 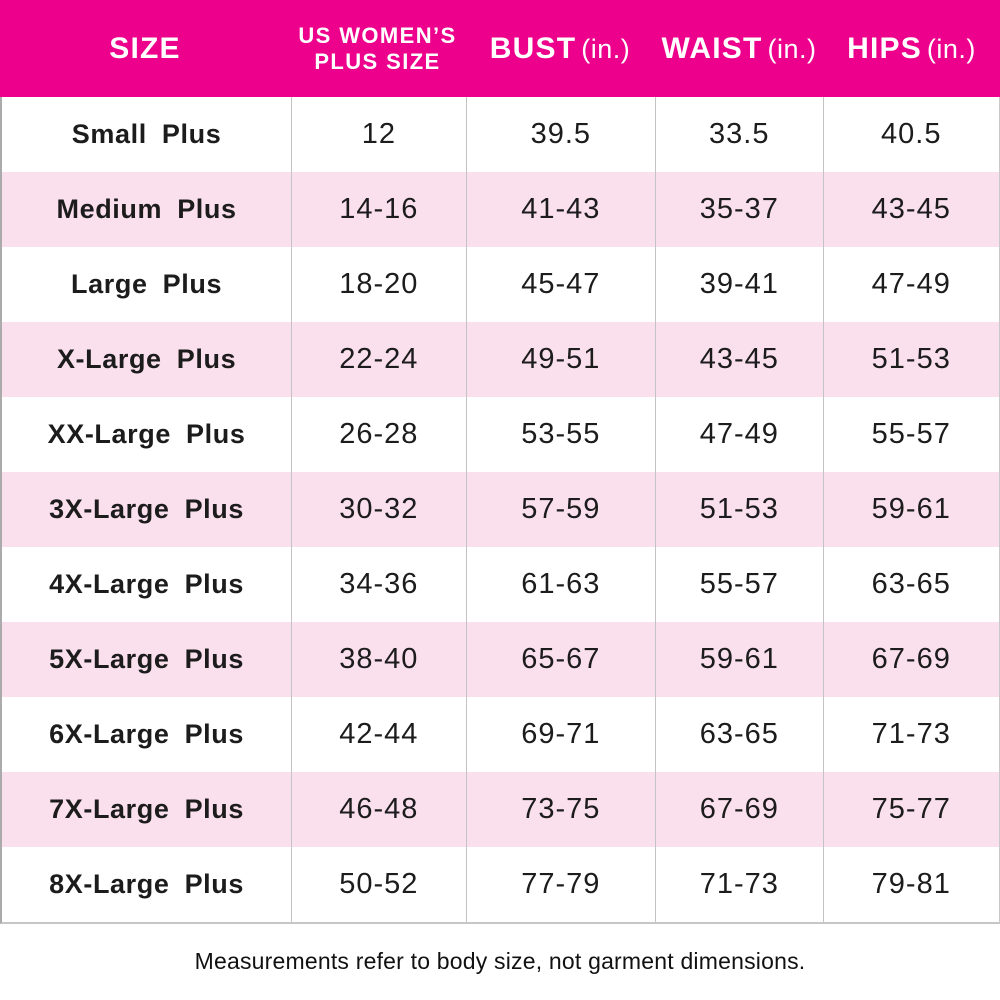 I want to click on cell-hips: 59-61, so click(x=910, y=509).